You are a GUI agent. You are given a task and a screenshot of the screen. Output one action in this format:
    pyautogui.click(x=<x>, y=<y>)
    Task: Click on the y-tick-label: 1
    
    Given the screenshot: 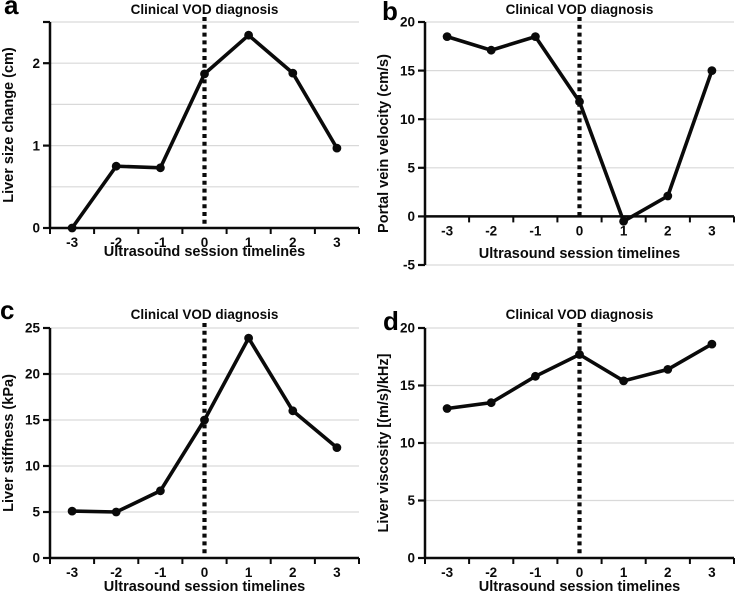 What is the action you would take?
    pyautogui.click(x=36, y=145)
    